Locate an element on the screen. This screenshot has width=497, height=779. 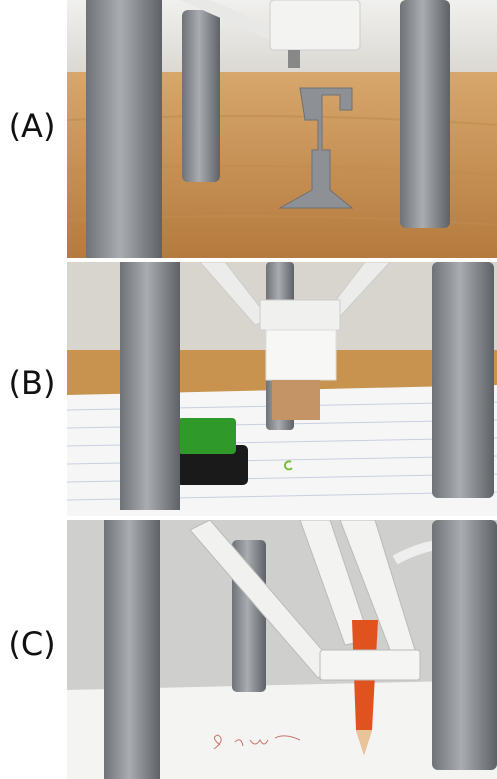
panel-label: (C) is located at coordinates (31, 644).